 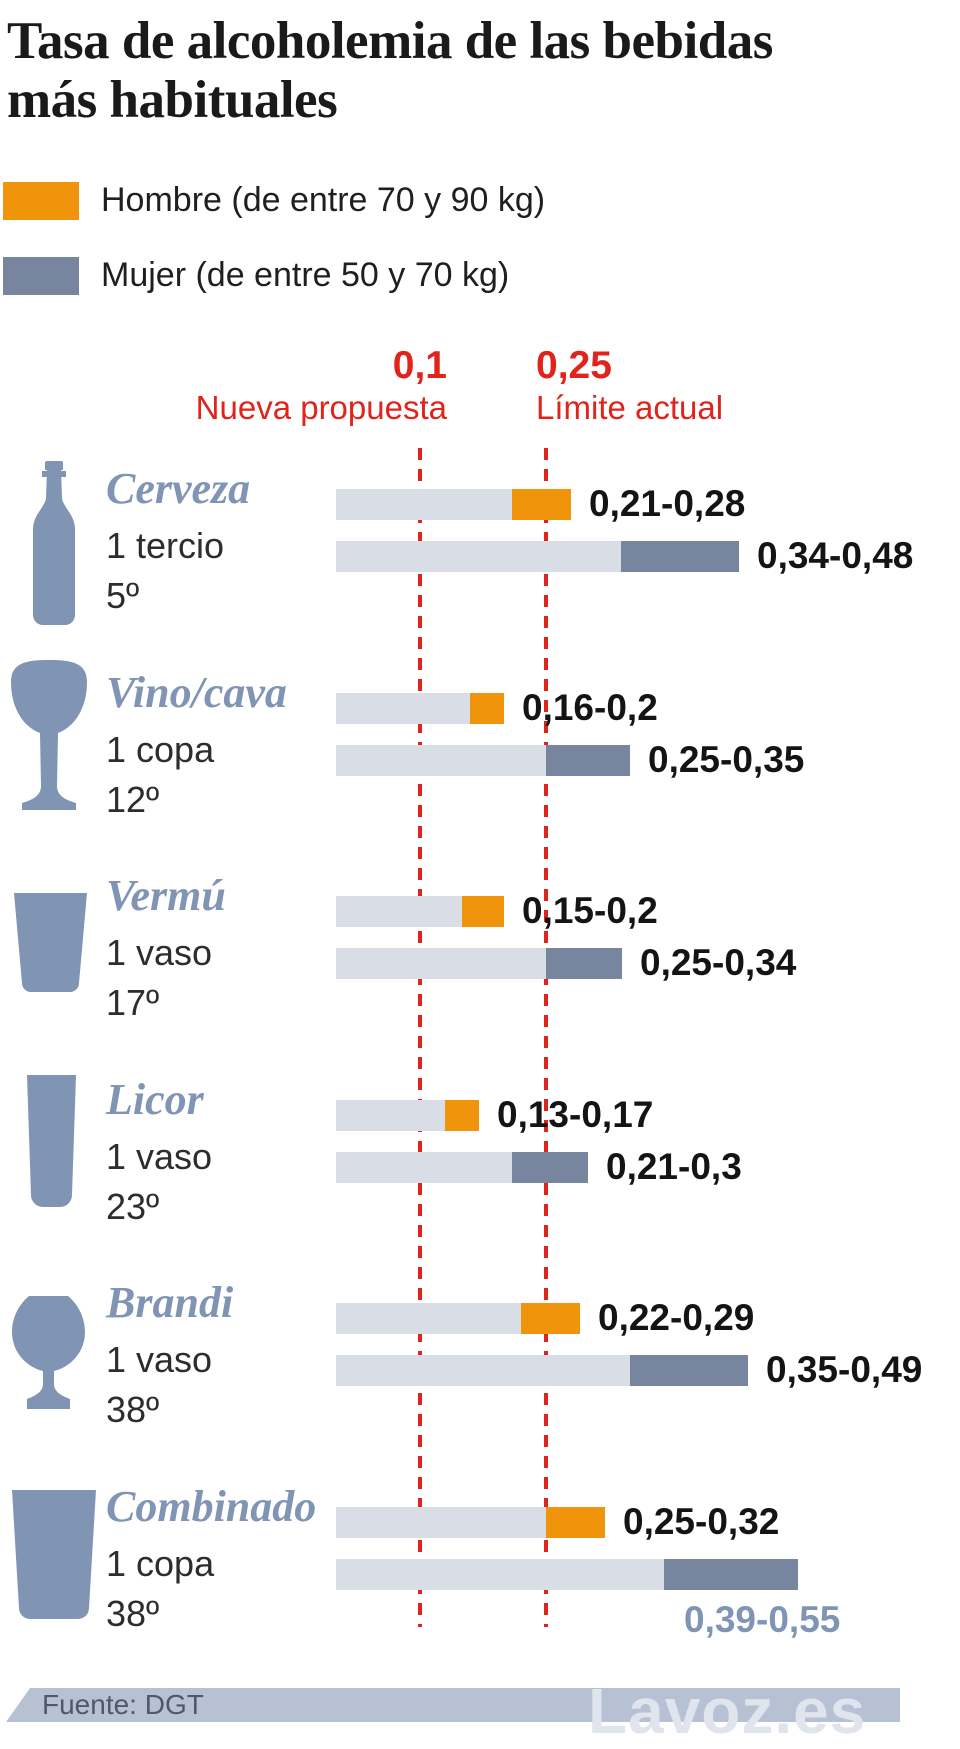 I want to click on drink-name: Vermú, so click(x=166, y=895).